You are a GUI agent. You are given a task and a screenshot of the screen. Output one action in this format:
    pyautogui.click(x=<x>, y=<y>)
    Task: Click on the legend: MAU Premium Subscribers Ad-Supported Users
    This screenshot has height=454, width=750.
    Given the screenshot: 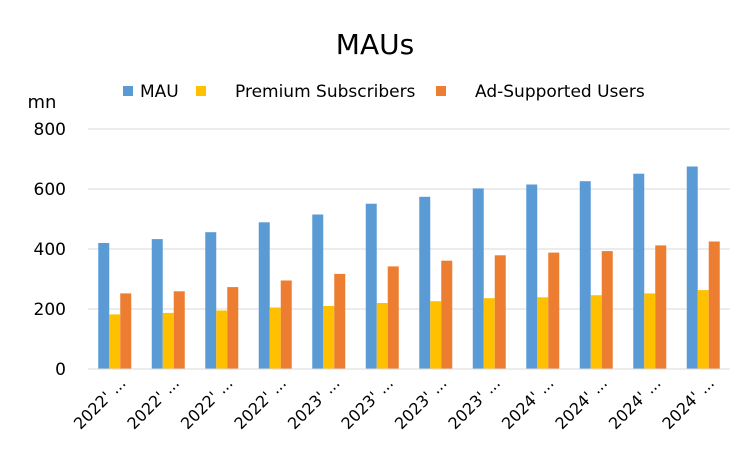 What is the action you would take?
    pyautogui.click(x=384, y=92)
    